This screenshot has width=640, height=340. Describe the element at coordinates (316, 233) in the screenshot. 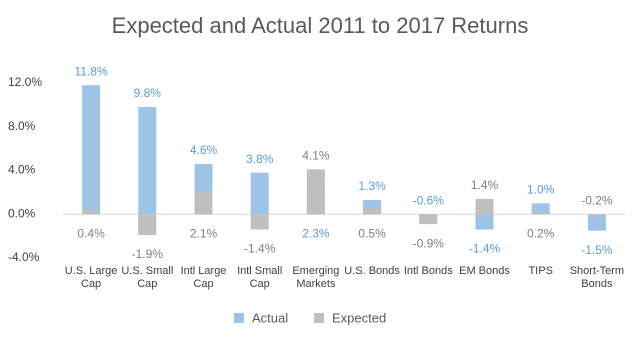

I see `value-label: 2.3%` at that location.